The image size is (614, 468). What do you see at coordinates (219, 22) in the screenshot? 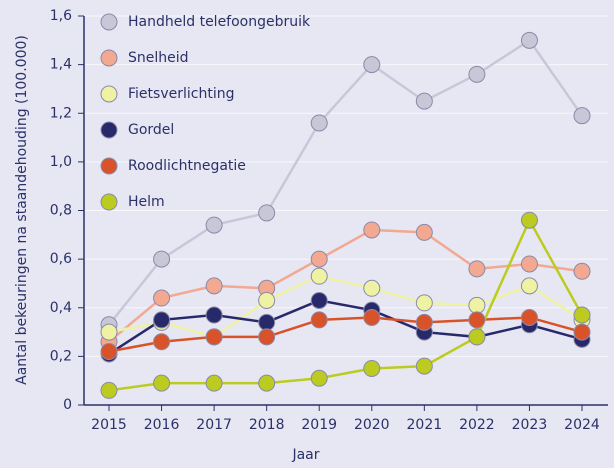
I see `legend-label: Handheld telefoongebruik` at bounding box center [219, 22].